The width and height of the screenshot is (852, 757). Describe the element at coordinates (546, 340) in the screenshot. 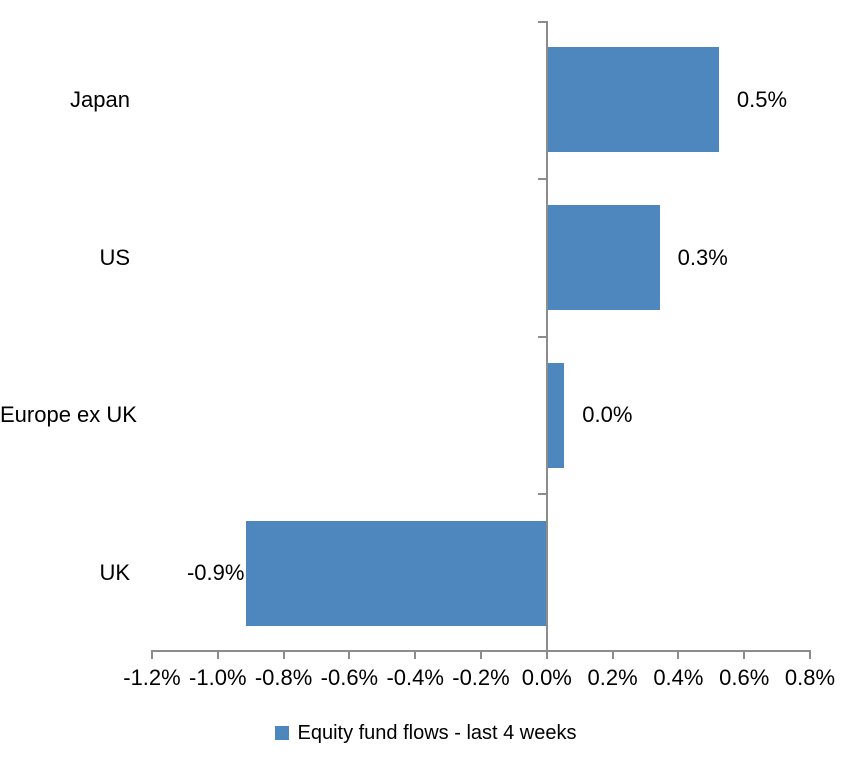

I see `zero-axis-line` at that location.